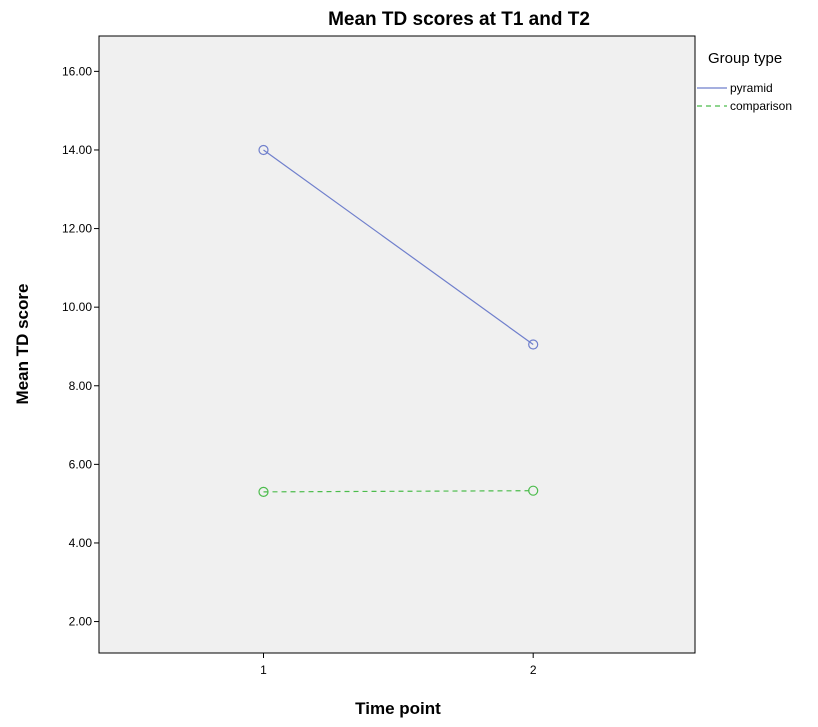 This screenshot has width=818, height=727. Describe the element at coordinates (263, 670) in the screenshot. I see `x-tick-label: 1` at that location.